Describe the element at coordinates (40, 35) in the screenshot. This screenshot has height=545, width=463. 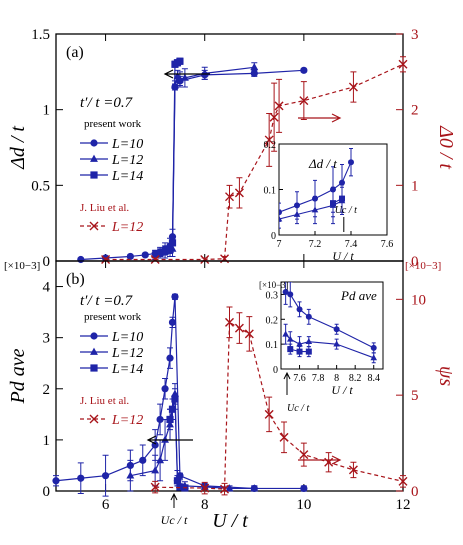
I see `y-tick-label-left: 1.5` at that location.